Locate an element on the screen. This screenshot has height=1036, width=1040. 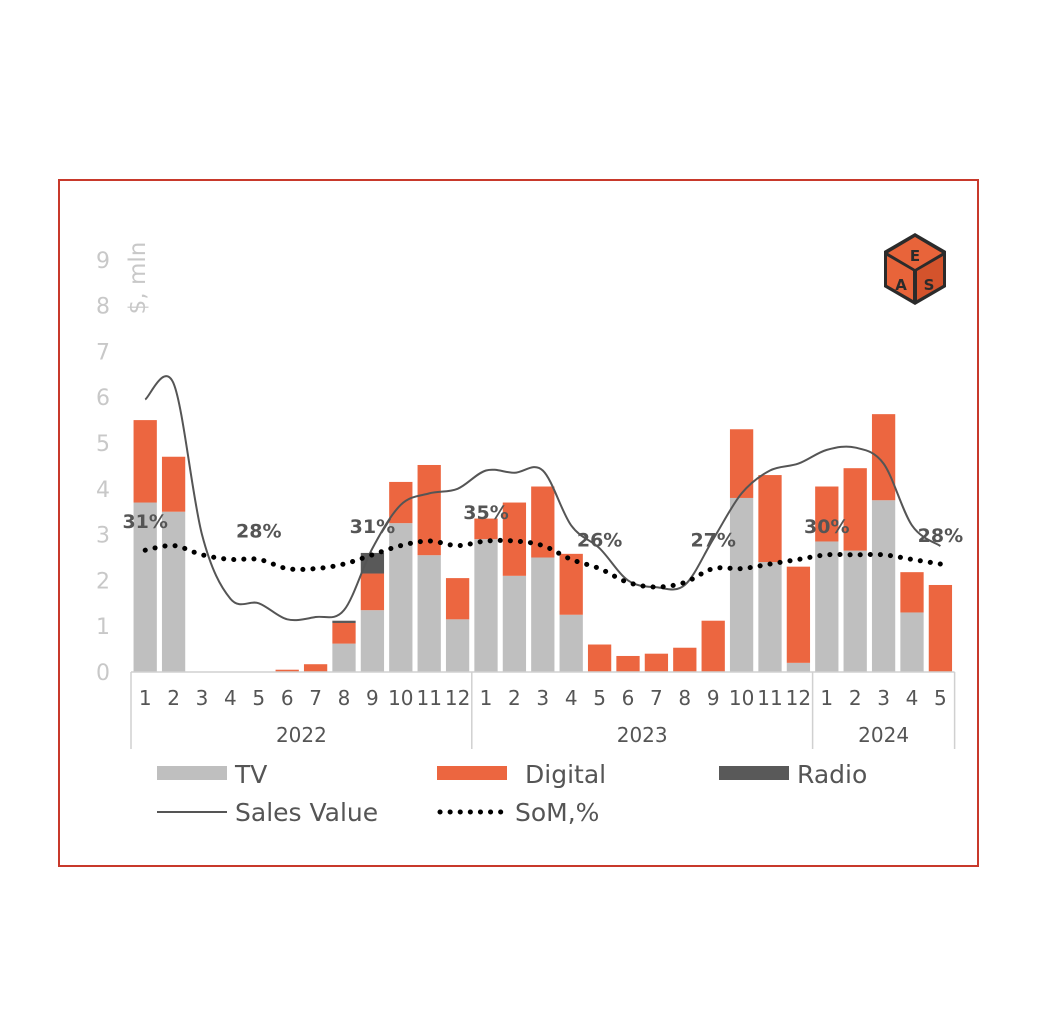
legend-label: TV is located at coordinates (250, 774).